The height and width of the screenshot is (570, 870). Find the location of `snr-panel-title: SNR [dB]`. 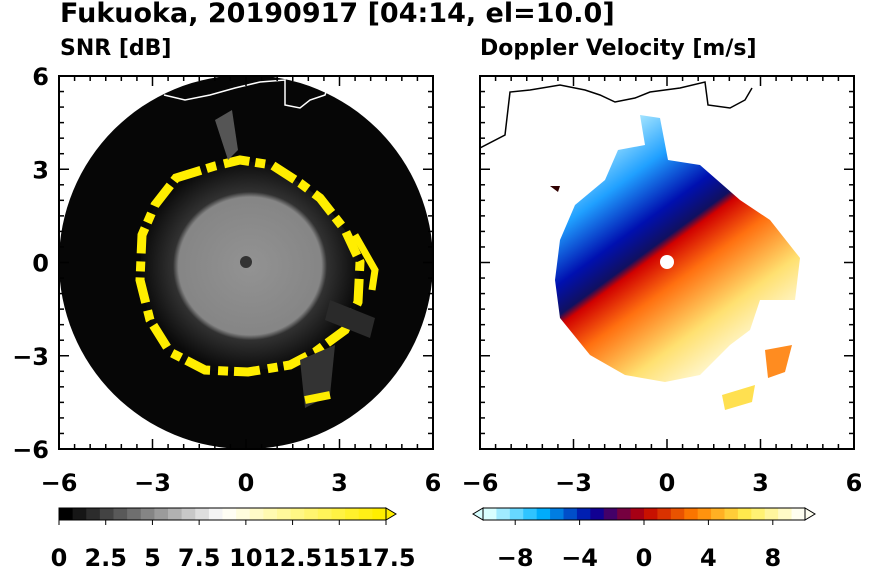

snr-panel-title: SNR [dB] is located at coordinates (116, 48).